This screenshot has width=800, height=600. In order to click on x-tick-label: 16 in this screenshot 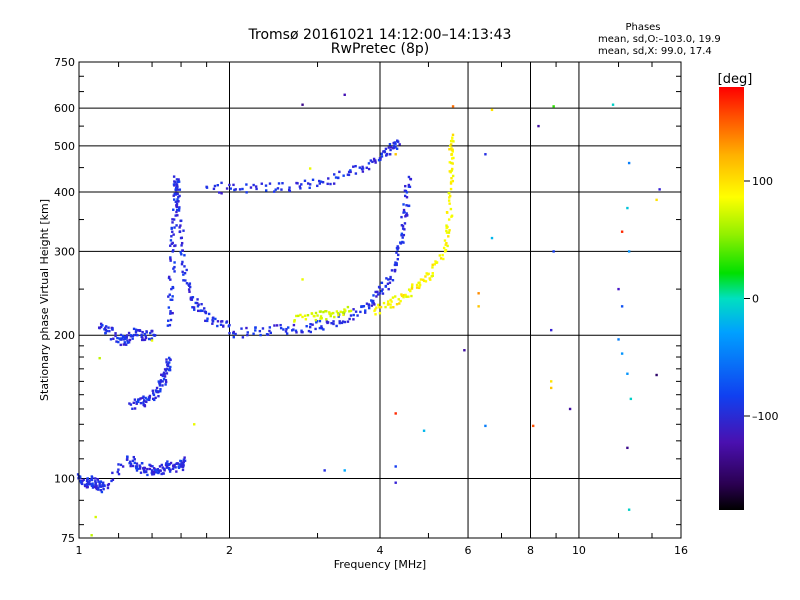, I will do `click(681, 550)`.